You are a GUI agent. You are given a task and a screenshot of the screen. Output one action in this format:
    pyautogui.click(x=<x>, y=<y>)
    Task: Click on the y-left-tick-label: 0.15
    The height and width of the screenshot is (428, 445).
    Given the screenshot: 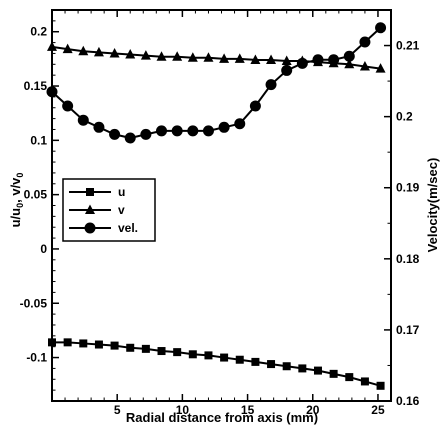 What is the action you would take?
    pyautogui.click(x=36, y=86)
    